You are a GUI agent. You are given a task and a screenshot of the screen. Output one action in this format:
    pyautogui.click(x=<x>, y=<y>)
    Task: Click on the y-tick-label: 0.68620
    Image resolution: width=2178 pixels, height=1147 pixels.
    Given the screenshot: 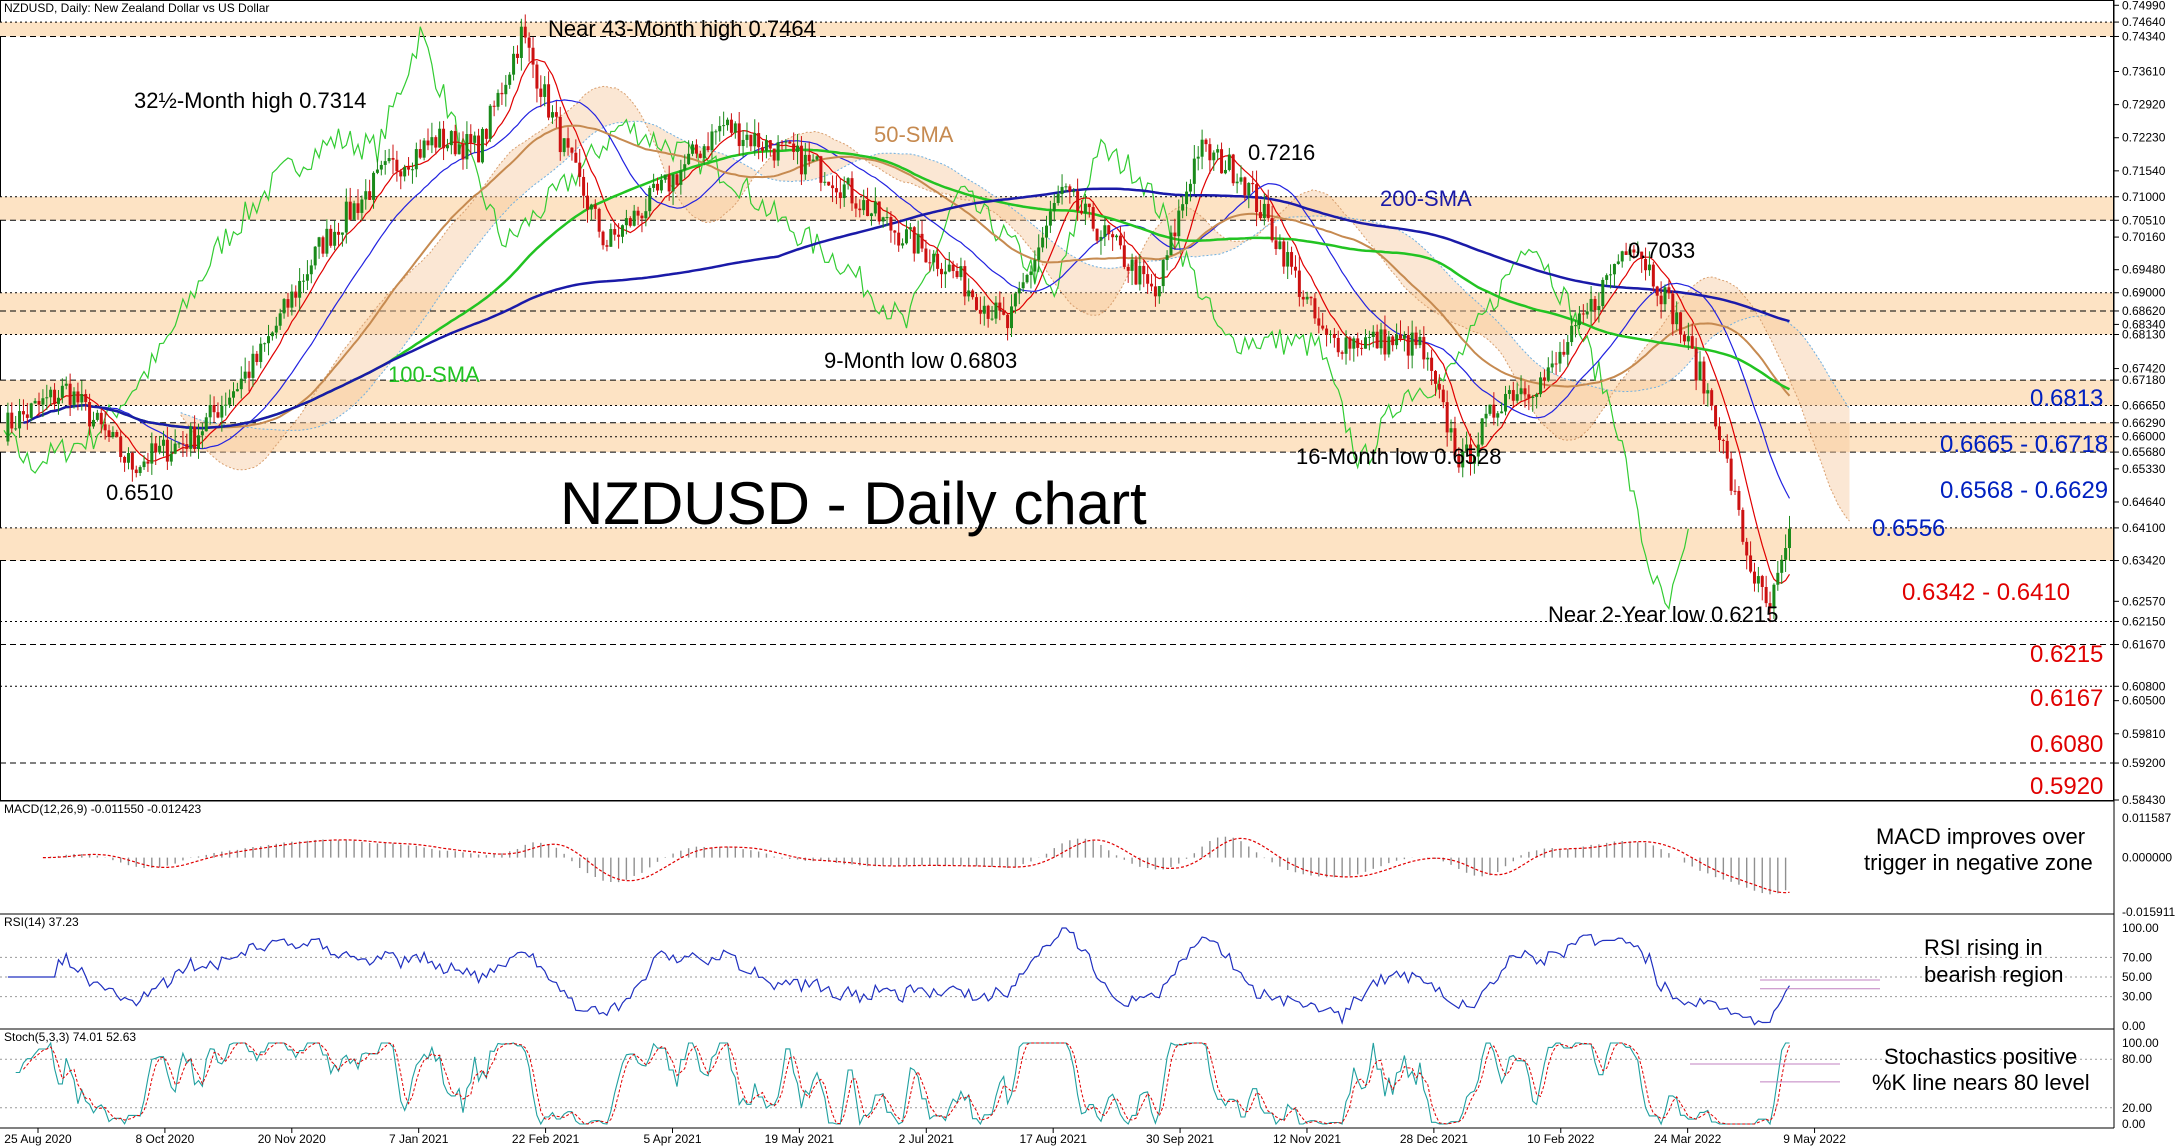 What is the action you would take?
    pyautogui.click(x=2144, y=311)
    